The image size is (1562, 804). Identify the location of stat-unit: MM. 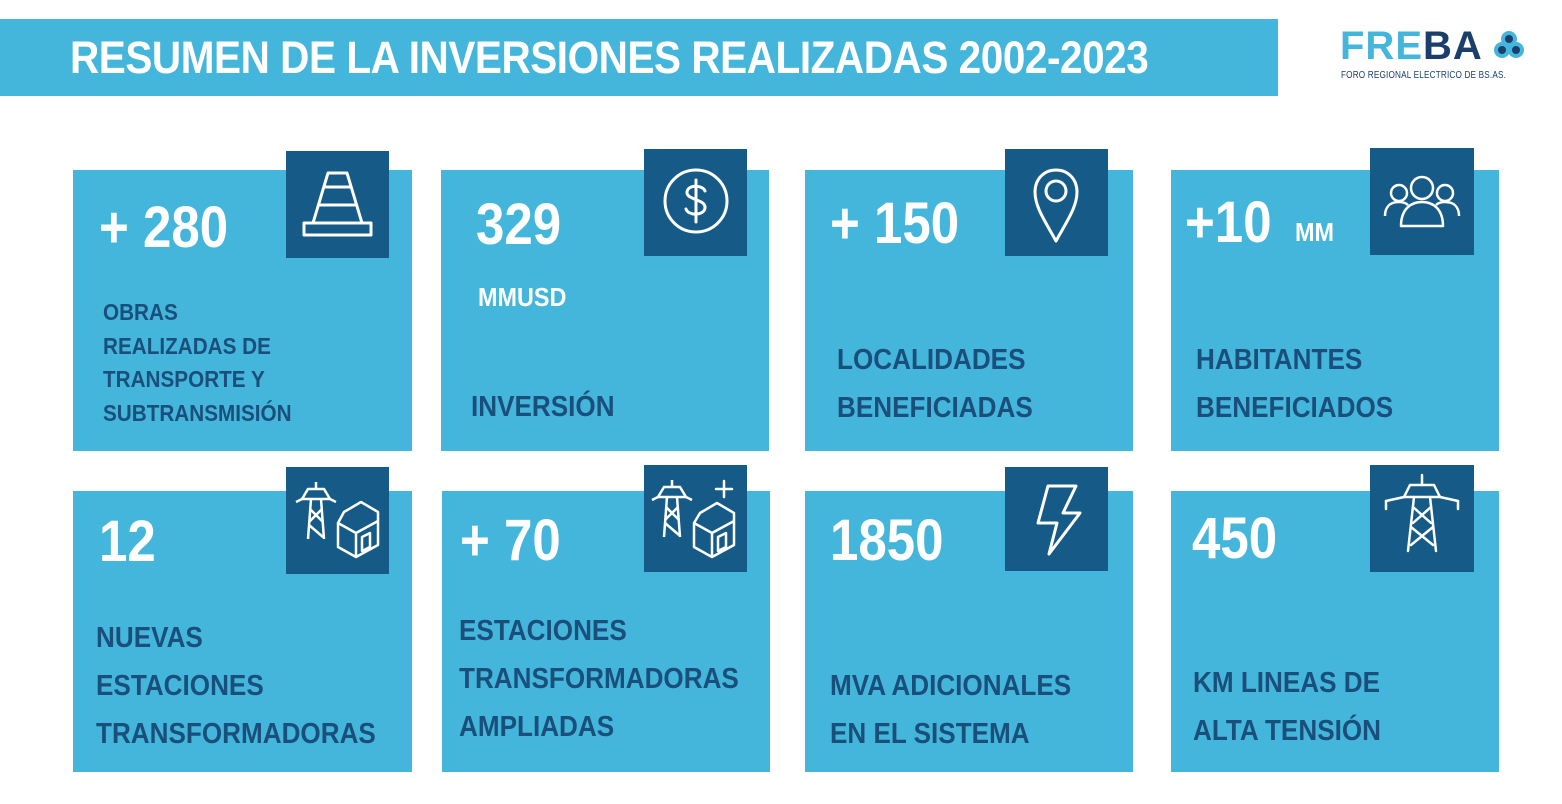
(1314, 232).